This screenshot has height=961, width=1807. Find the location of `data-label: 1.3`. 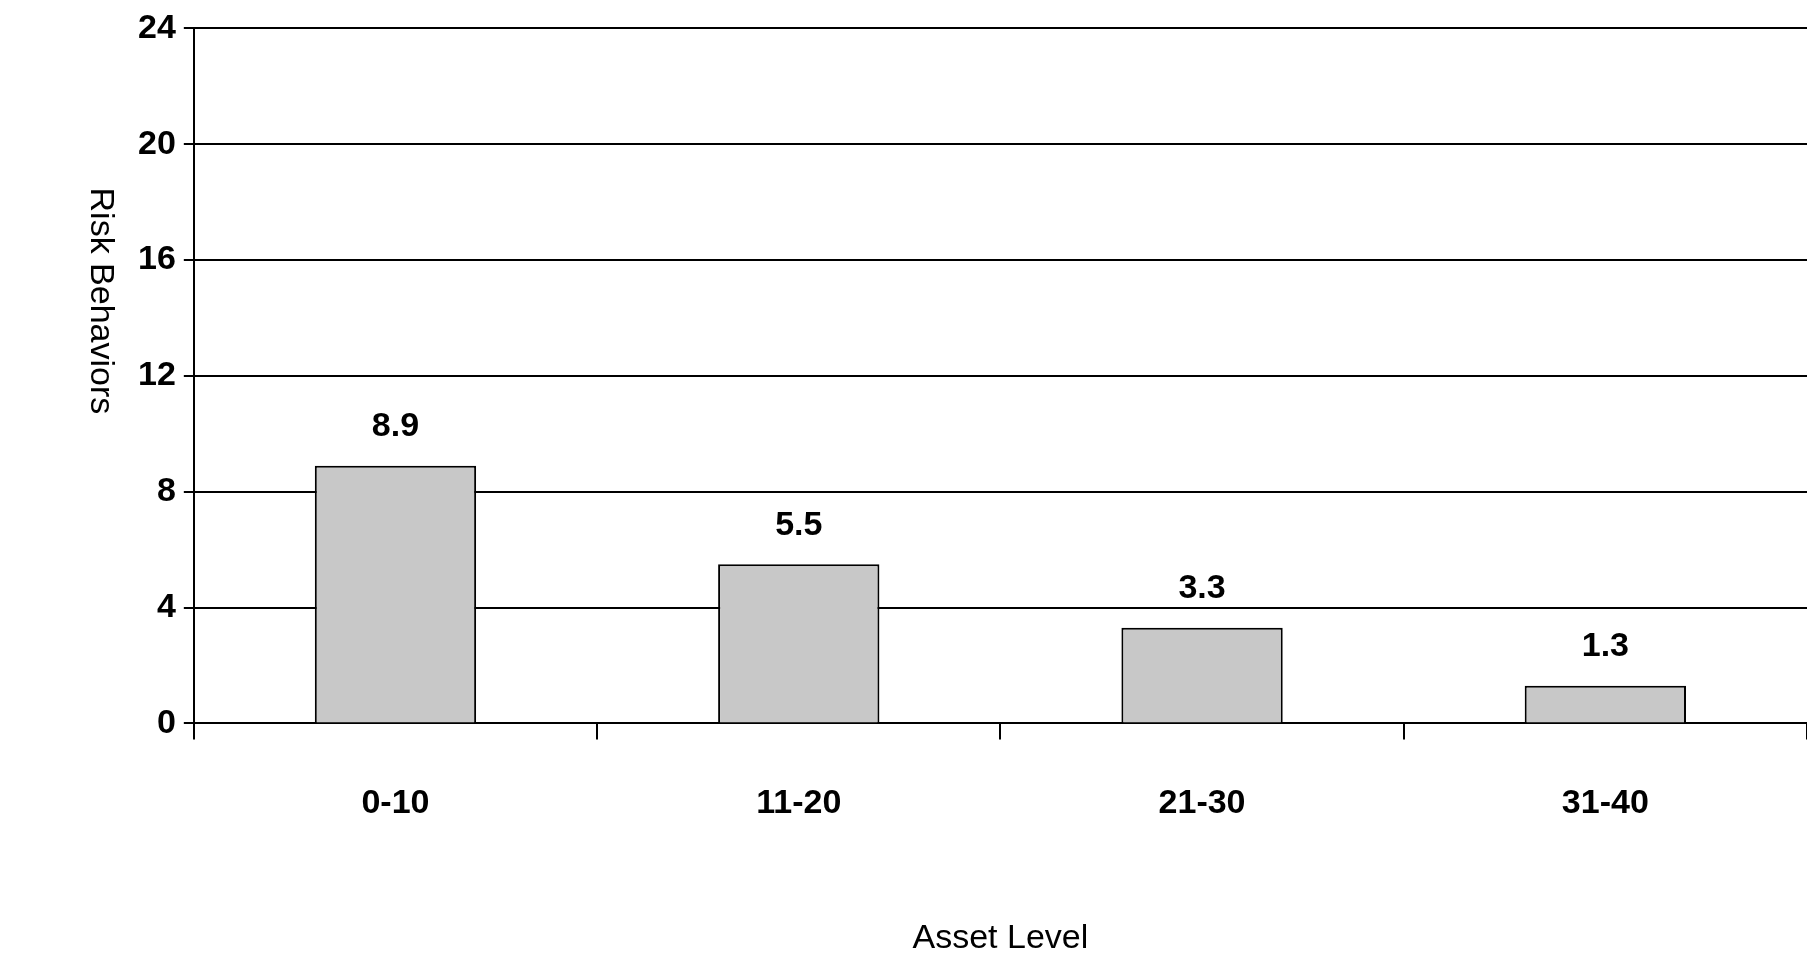

data-label: 1.3 is located at coordinates (1605, 644).